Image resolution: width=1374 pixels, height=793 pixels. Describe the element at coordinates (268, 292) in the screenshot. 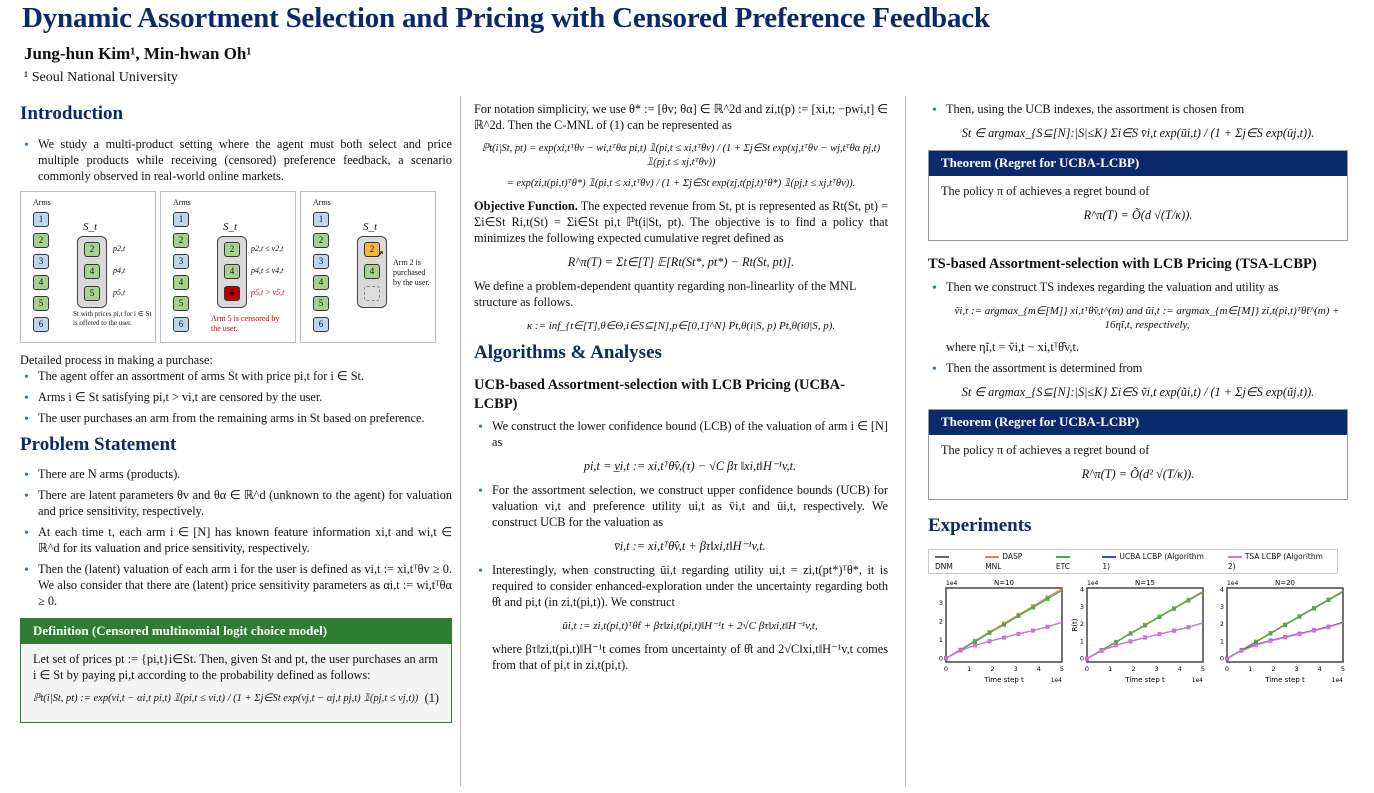

I see `condition-label: p5,t > v5,t` at that location.